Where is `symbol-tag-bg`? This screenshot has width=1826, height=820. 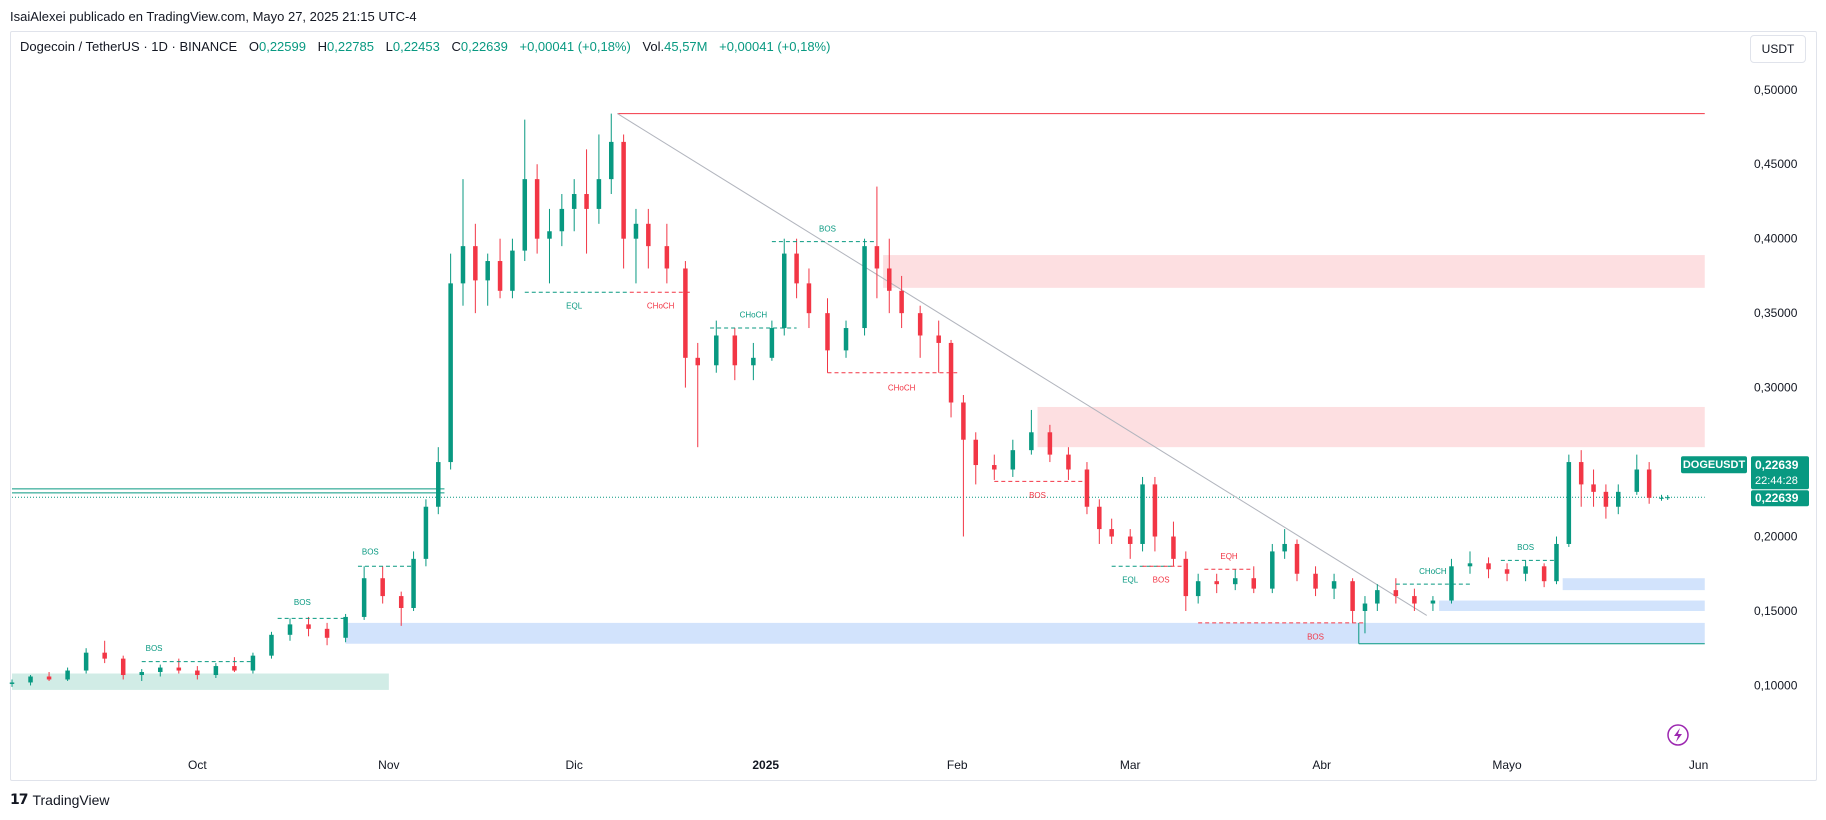
symbol-tag-bg is located at coordinates (1714, 465).